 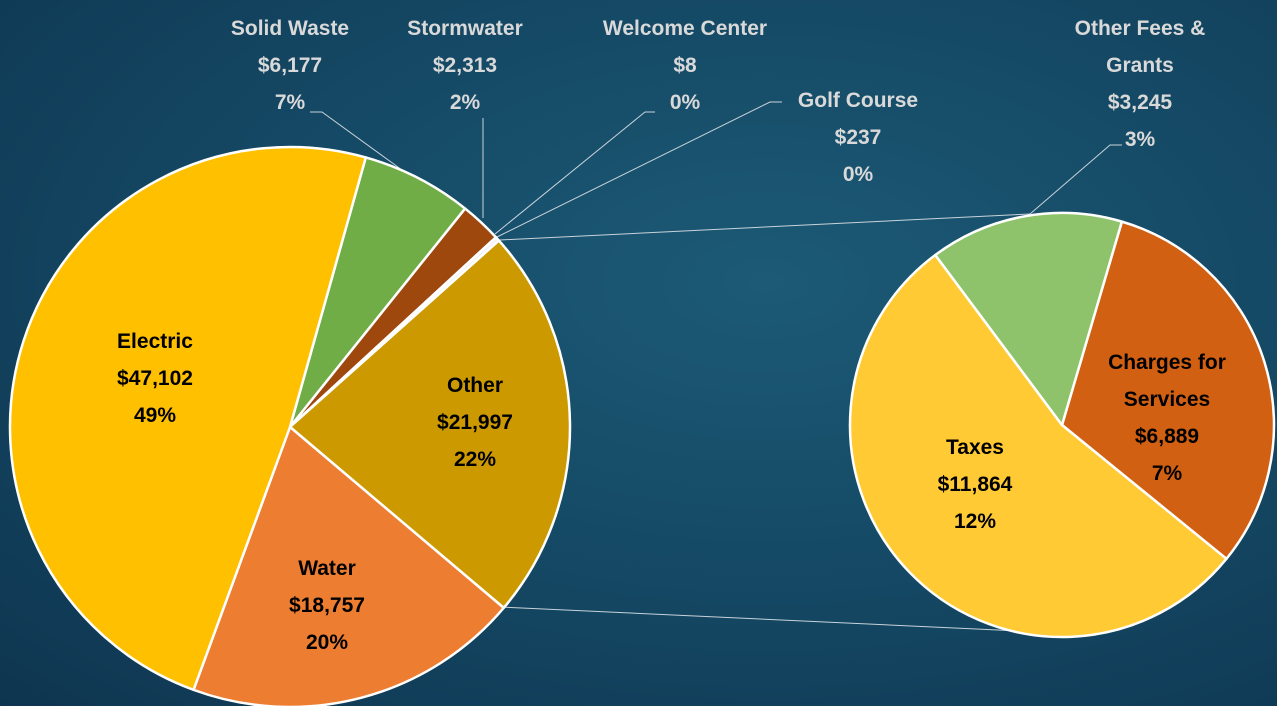 I want to click on data-label: Other Fees & Grants $3,245 3%, so click(x=1140, y=84).